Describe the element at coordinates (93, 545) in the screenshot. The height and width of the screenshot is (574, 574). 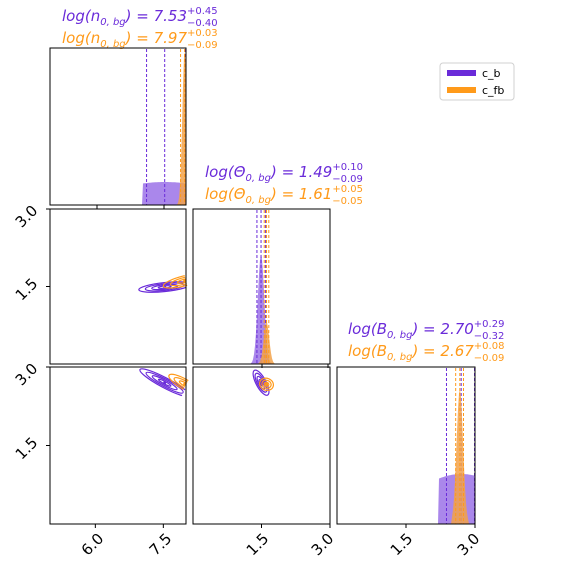
I see `xtick-n-0: 6.0` at that location.